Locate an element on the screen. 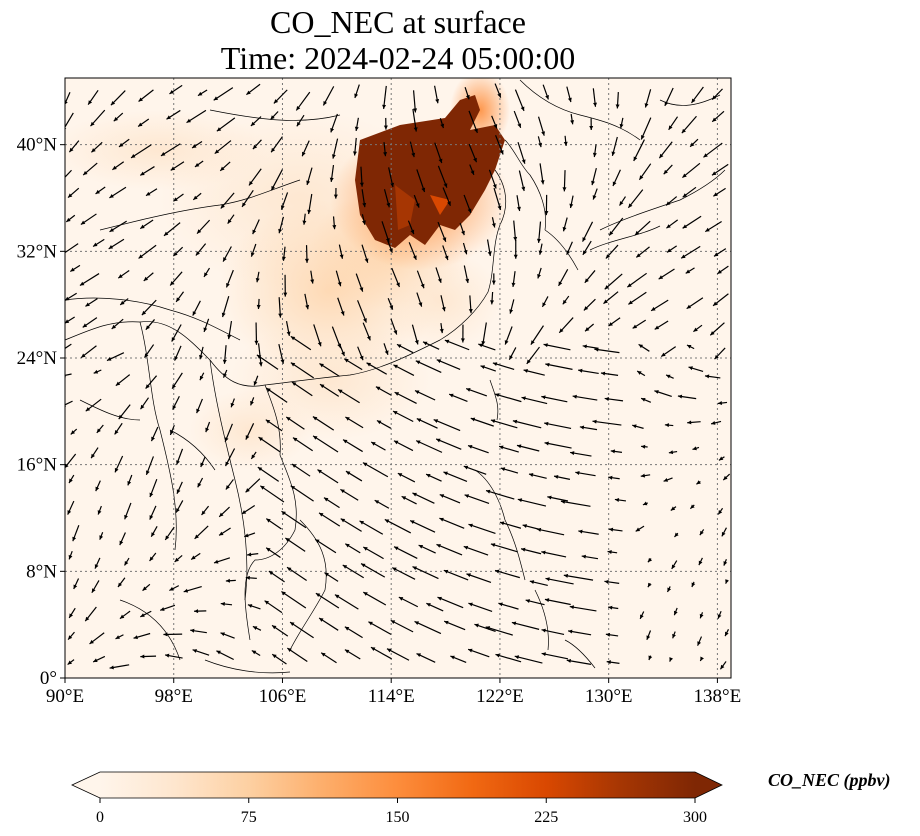 This screenshot has width=920, height=836. lon-tick-label: 98°E is located at coordinates (174, 696).